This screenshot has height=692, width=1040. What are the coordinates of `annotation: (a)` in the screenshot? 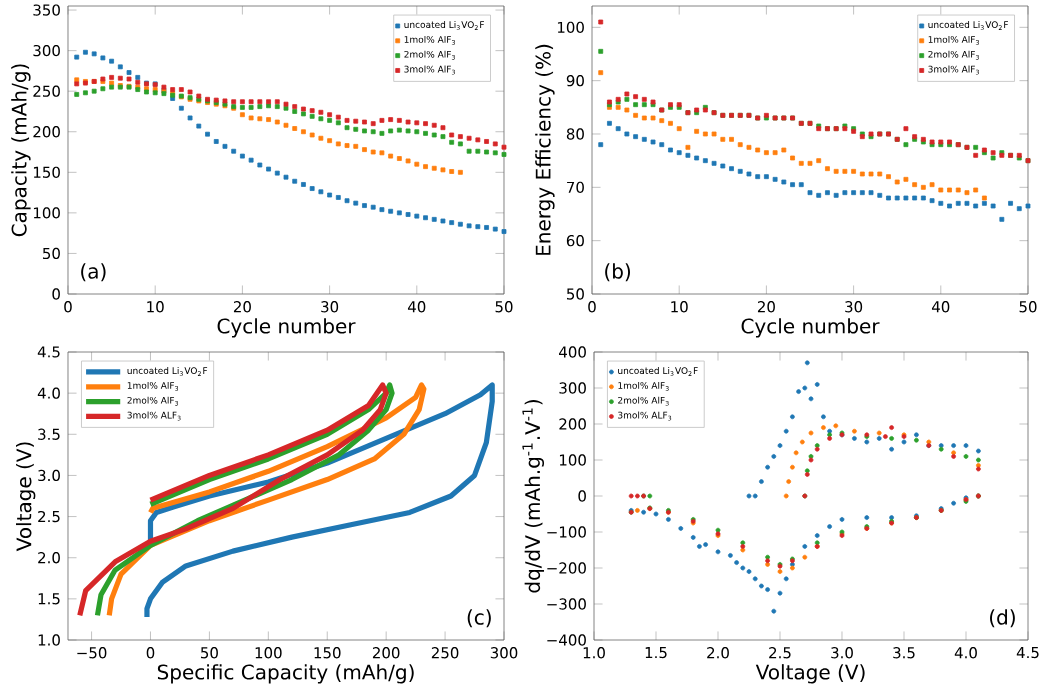 It's located at (93, 272).